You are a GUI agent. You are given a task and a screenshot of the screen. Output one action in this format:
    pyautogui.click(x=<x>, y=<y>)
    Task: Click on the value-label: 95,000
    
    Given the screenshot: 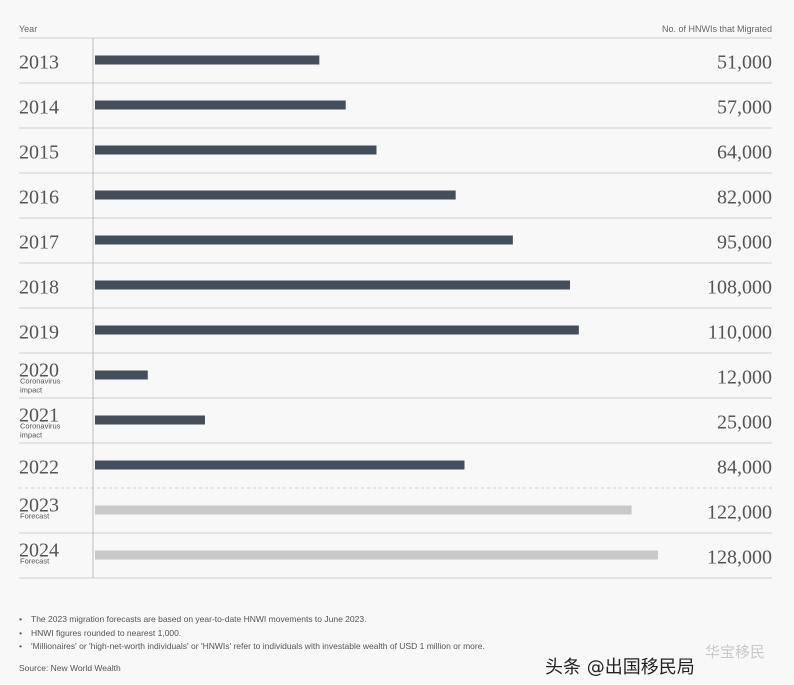 What is the action you would take?
    pyautogui.click(x=744, y=243)
    